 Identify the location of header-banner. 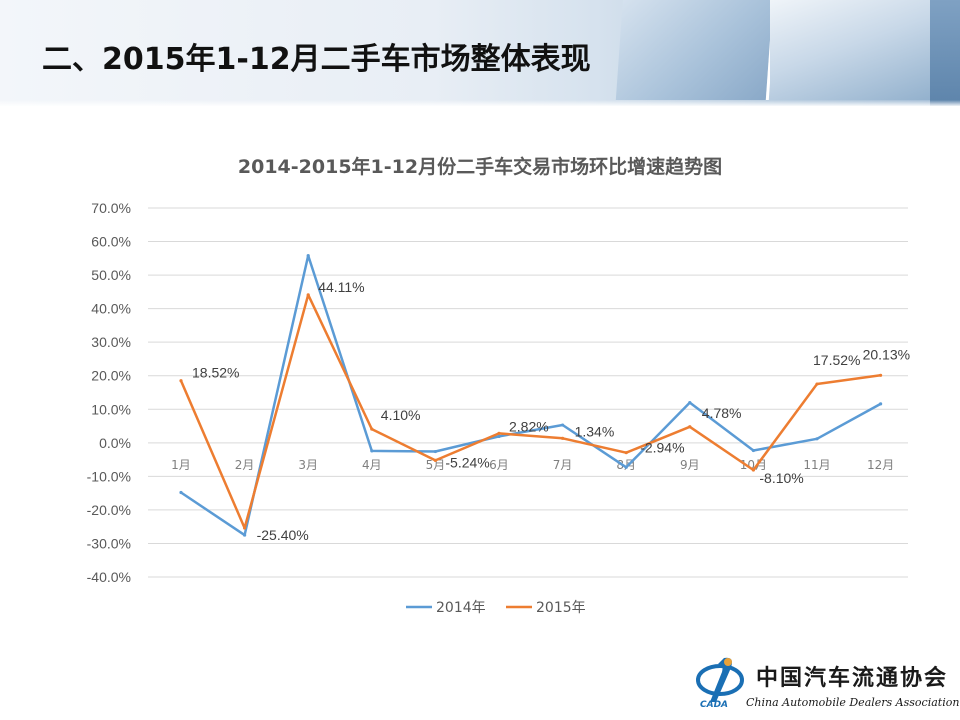
(480, 53).